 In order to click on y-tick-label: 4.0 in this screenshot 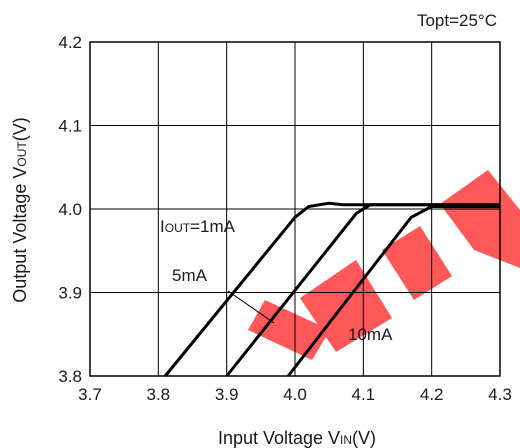, I will do `click(70, 209)`.